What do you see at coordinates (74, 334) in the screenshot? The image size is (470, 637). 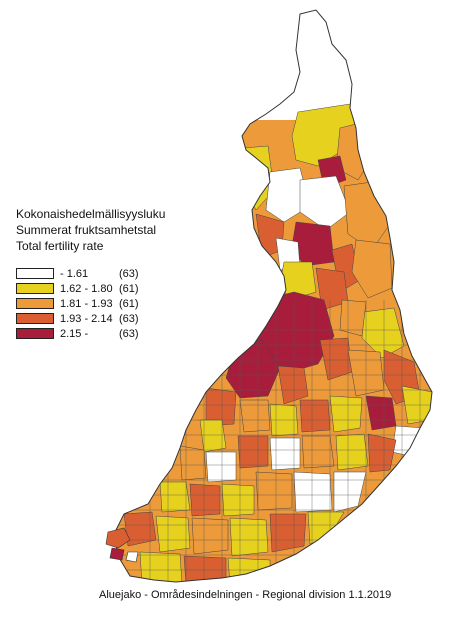 I see `legend-label: 2.15 -` at bounding box center [74, 334].